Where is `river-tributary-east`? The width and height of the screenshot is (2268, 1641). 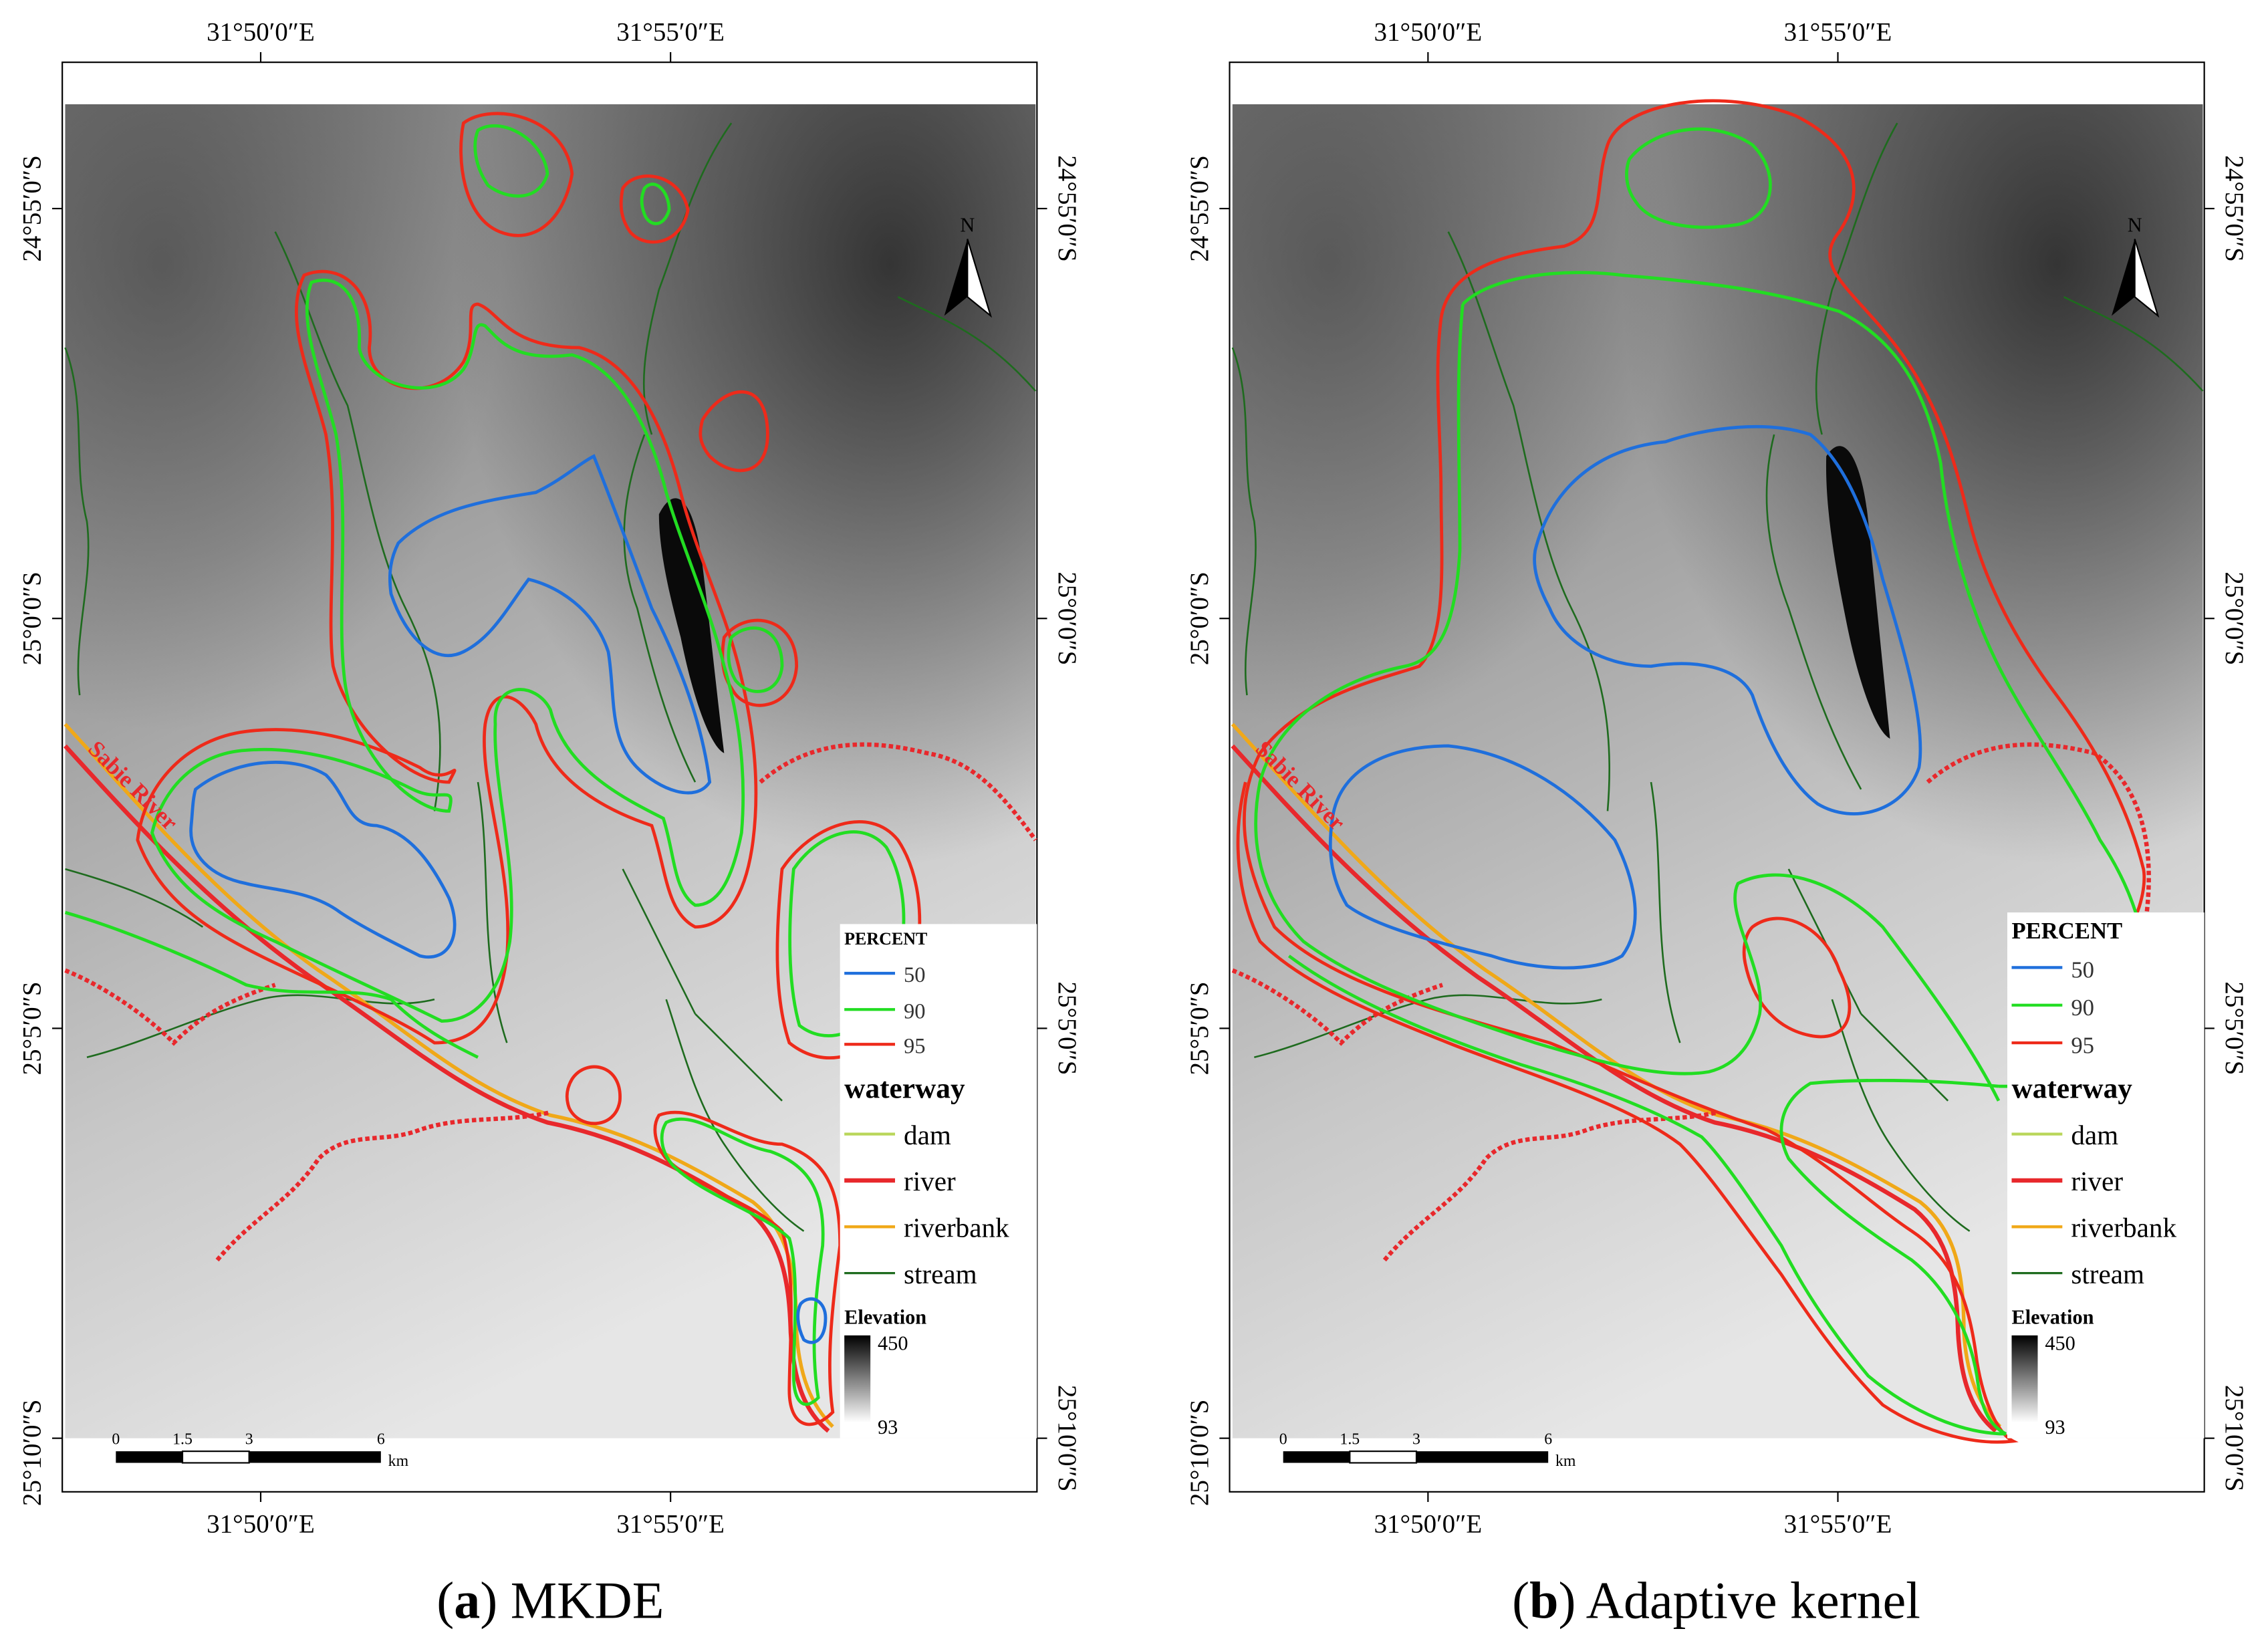 river-tributary-east is located at coordinates (898, 792).